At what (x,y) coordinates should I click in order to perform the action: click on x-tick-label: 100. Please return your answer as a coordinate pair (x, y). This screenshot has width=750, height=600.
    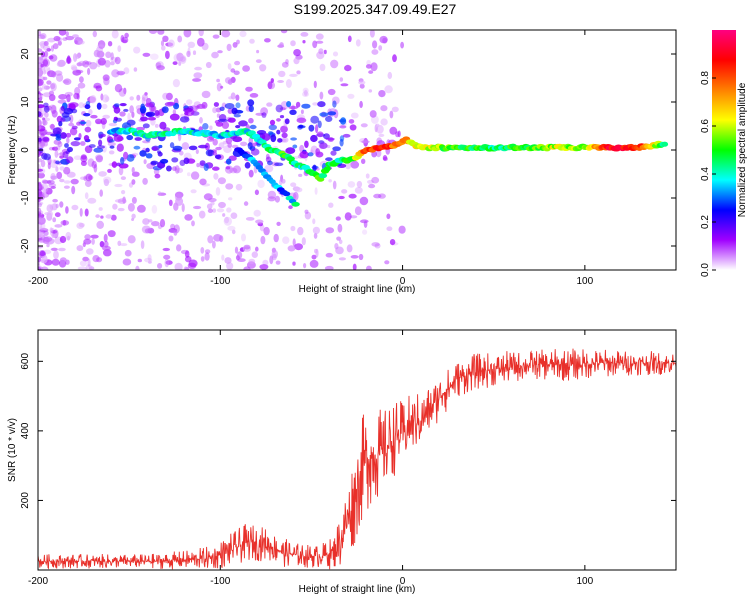
    Looking at the image, I should click on (585, 281).